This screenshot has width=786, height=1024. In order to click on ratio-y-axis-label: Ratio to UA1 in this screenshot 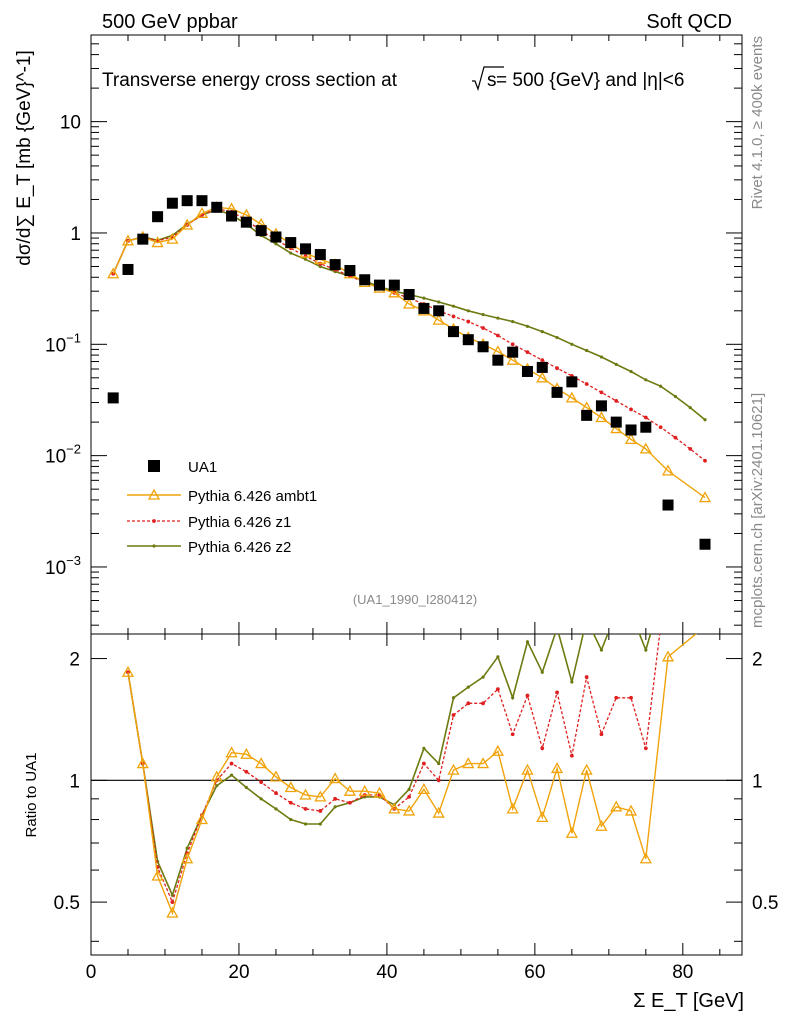, I will do `click(31, 794)`.